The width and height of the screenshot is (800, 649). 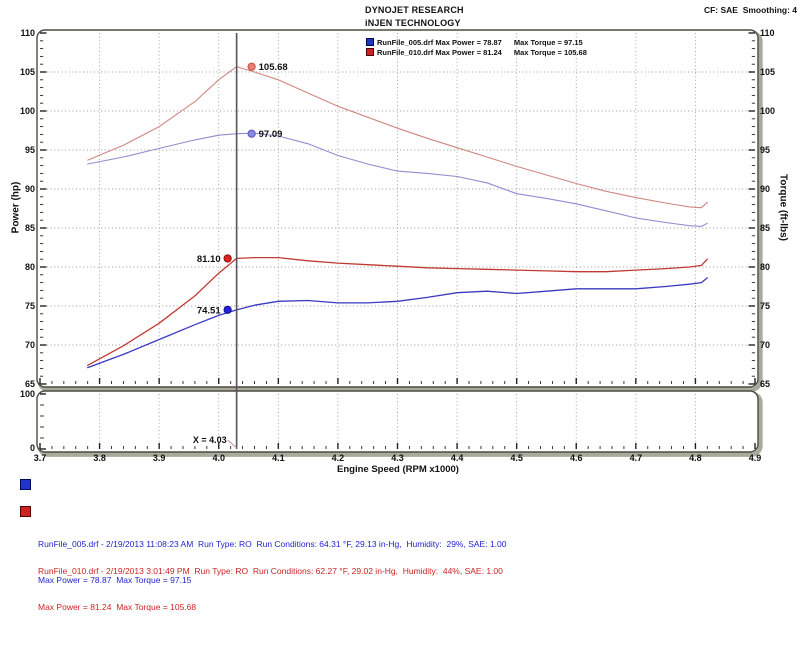 I want to click on x-tick-label: 4.1, so click(x=278, y=458).